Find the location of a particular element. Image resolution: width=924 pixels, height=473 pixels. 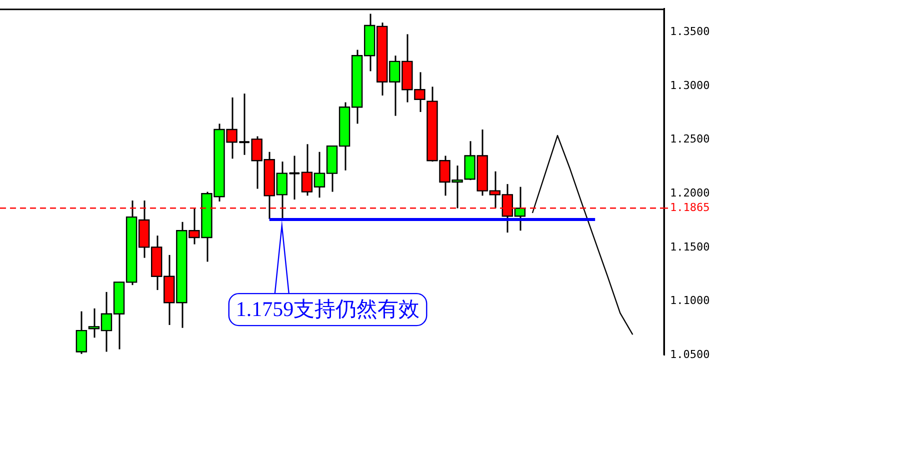

y-tick-label: 1.1500 is located at coordinates (690, 247).